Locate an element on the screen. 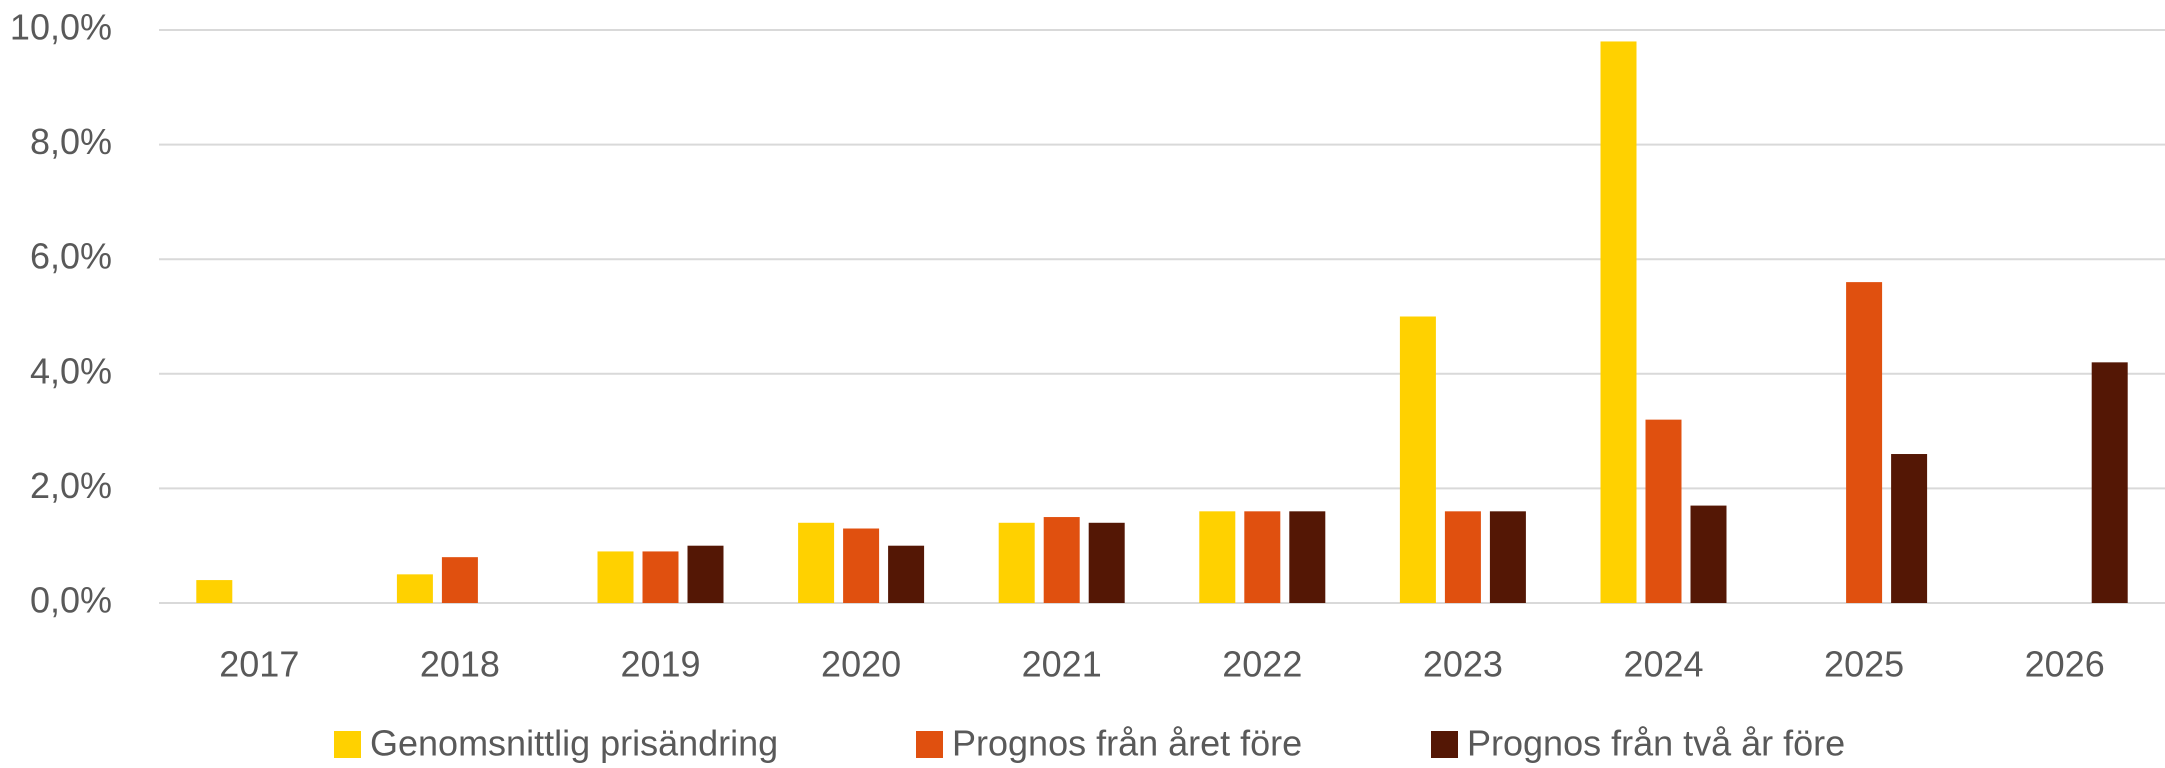 The image size is (2165, 768). y-tick-label: 4,0% is located at coordinates (71, 370).